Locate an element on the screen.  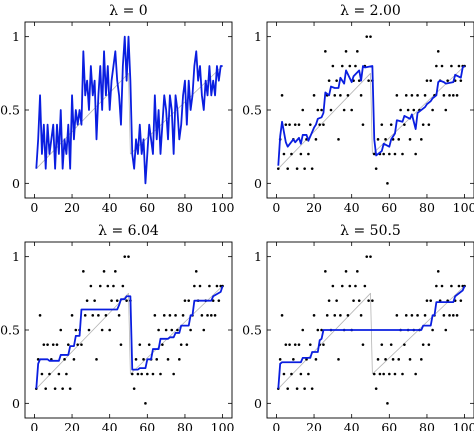
x-tick-label: 80 is located at coordinates (185, 425).